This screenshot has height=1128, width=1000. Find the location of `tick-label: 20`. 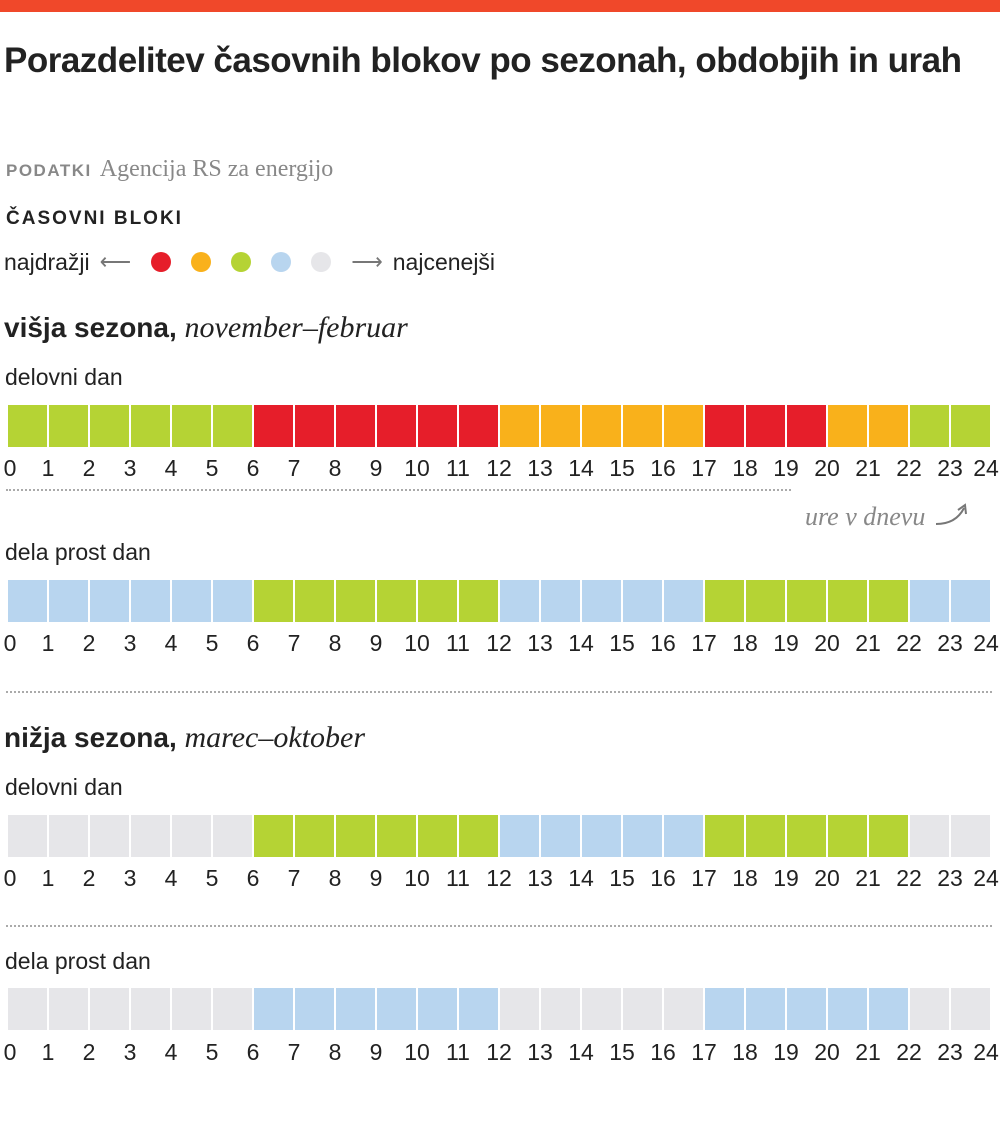

tick-label: 20 is located at coordinates (827, 1052).